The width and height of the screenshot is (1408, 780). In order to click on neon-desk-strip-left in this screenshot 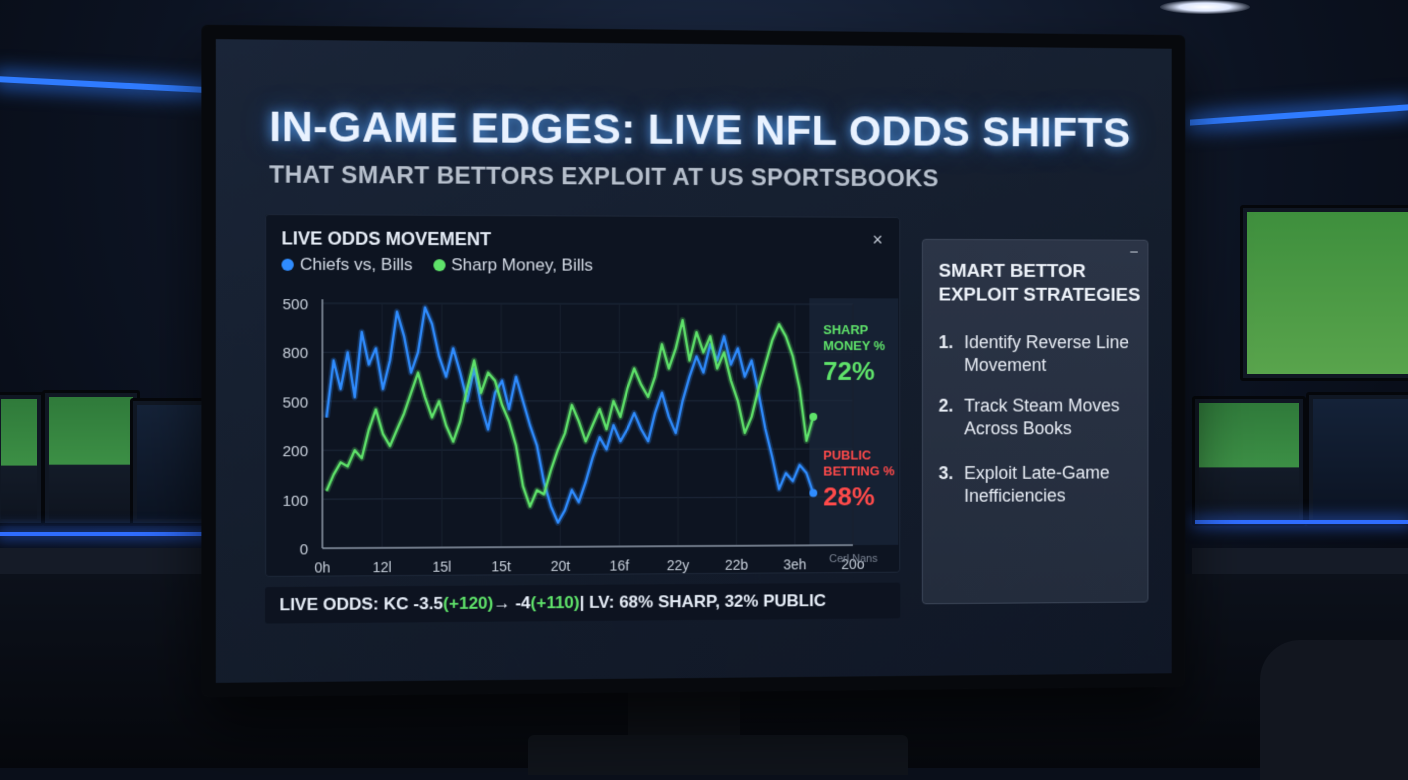, I will do `click(105, 534)`.